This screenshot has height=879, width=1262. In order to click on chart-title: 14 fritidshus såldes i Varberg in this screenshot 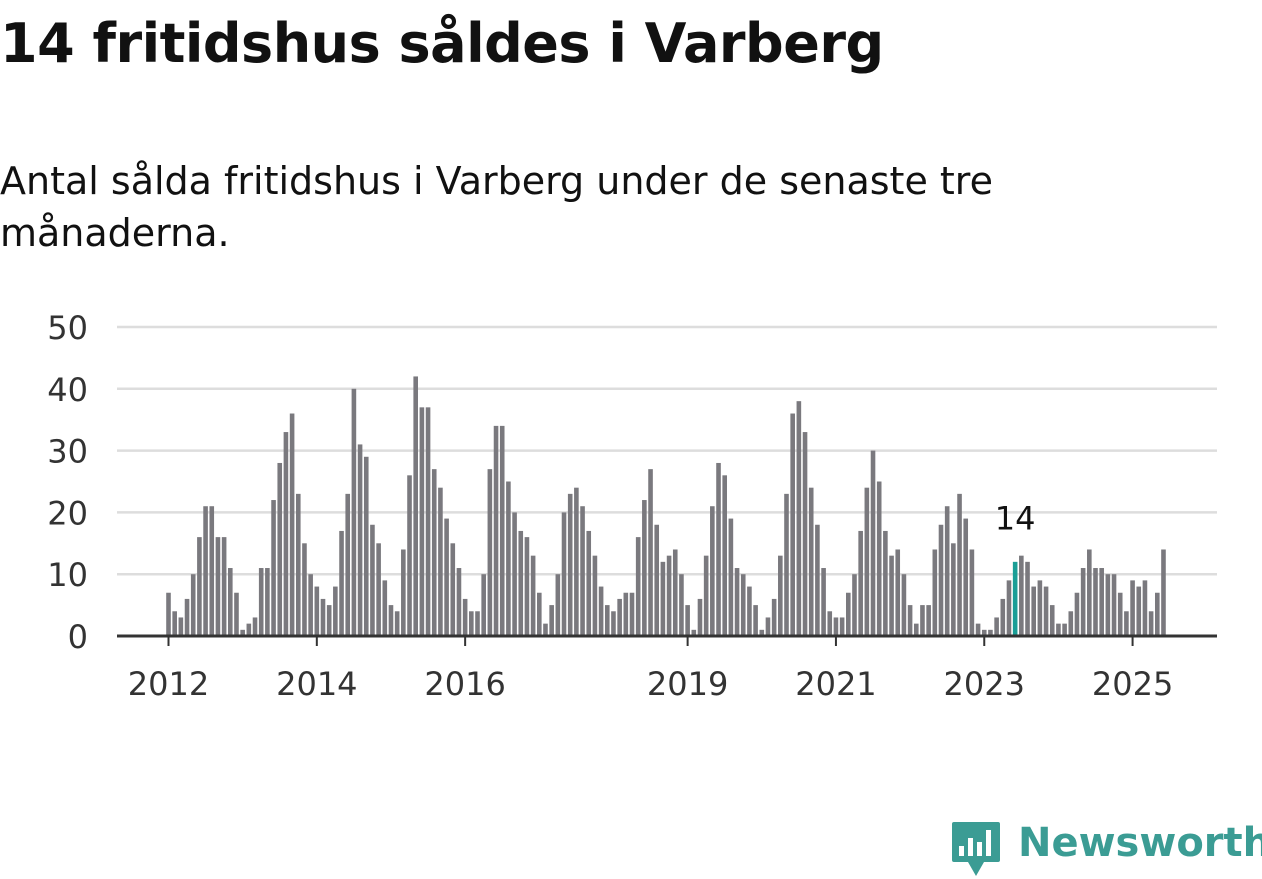, I will do `click(442, 43)`.